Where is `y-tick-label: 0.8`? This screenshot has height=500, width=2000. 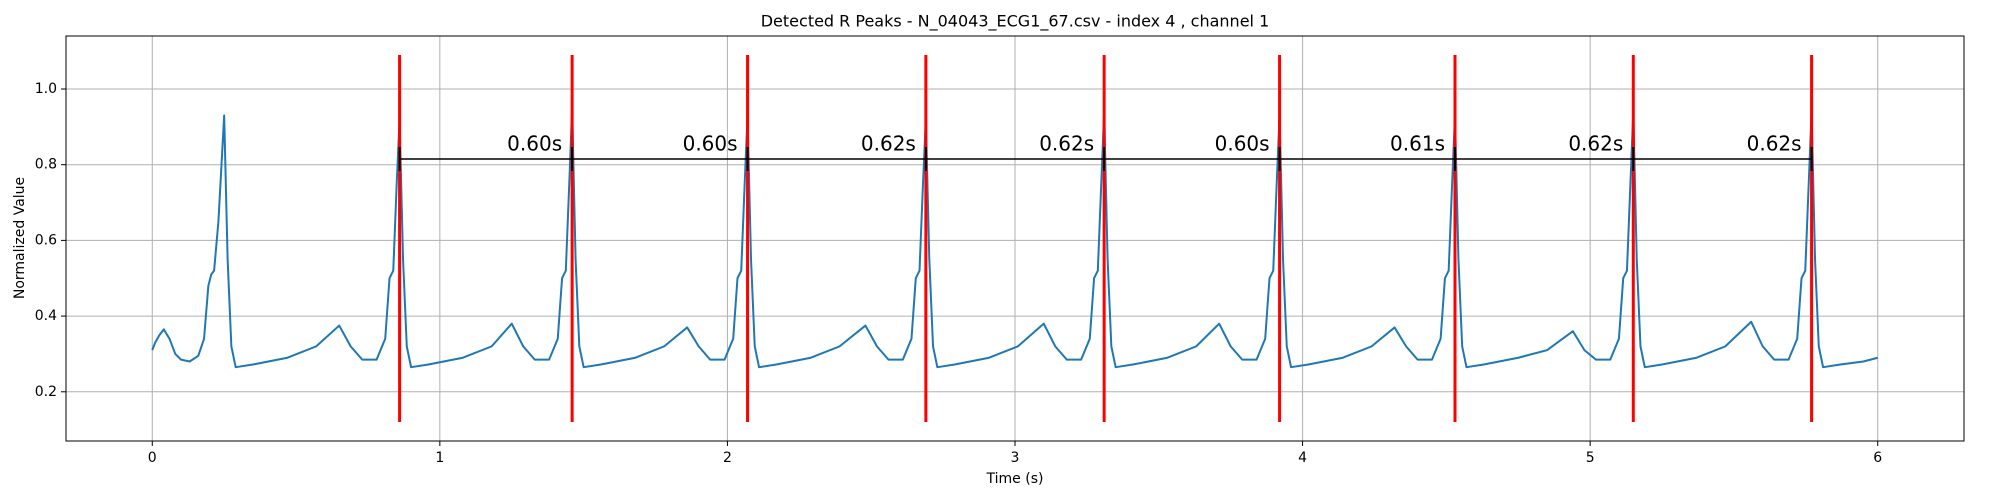 y-tick-label: 0.8 is located at coordinates (46, 165).